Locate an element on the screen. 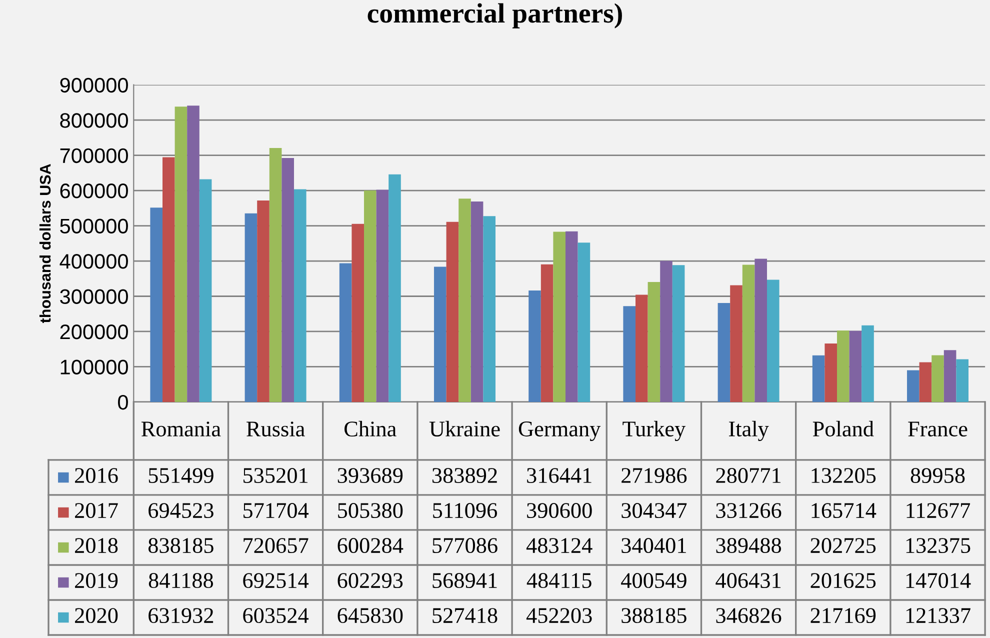 Image resolution: width=990 pixels, height=638 pixels. data-label: 603524 is located at coordinates (276, 616).